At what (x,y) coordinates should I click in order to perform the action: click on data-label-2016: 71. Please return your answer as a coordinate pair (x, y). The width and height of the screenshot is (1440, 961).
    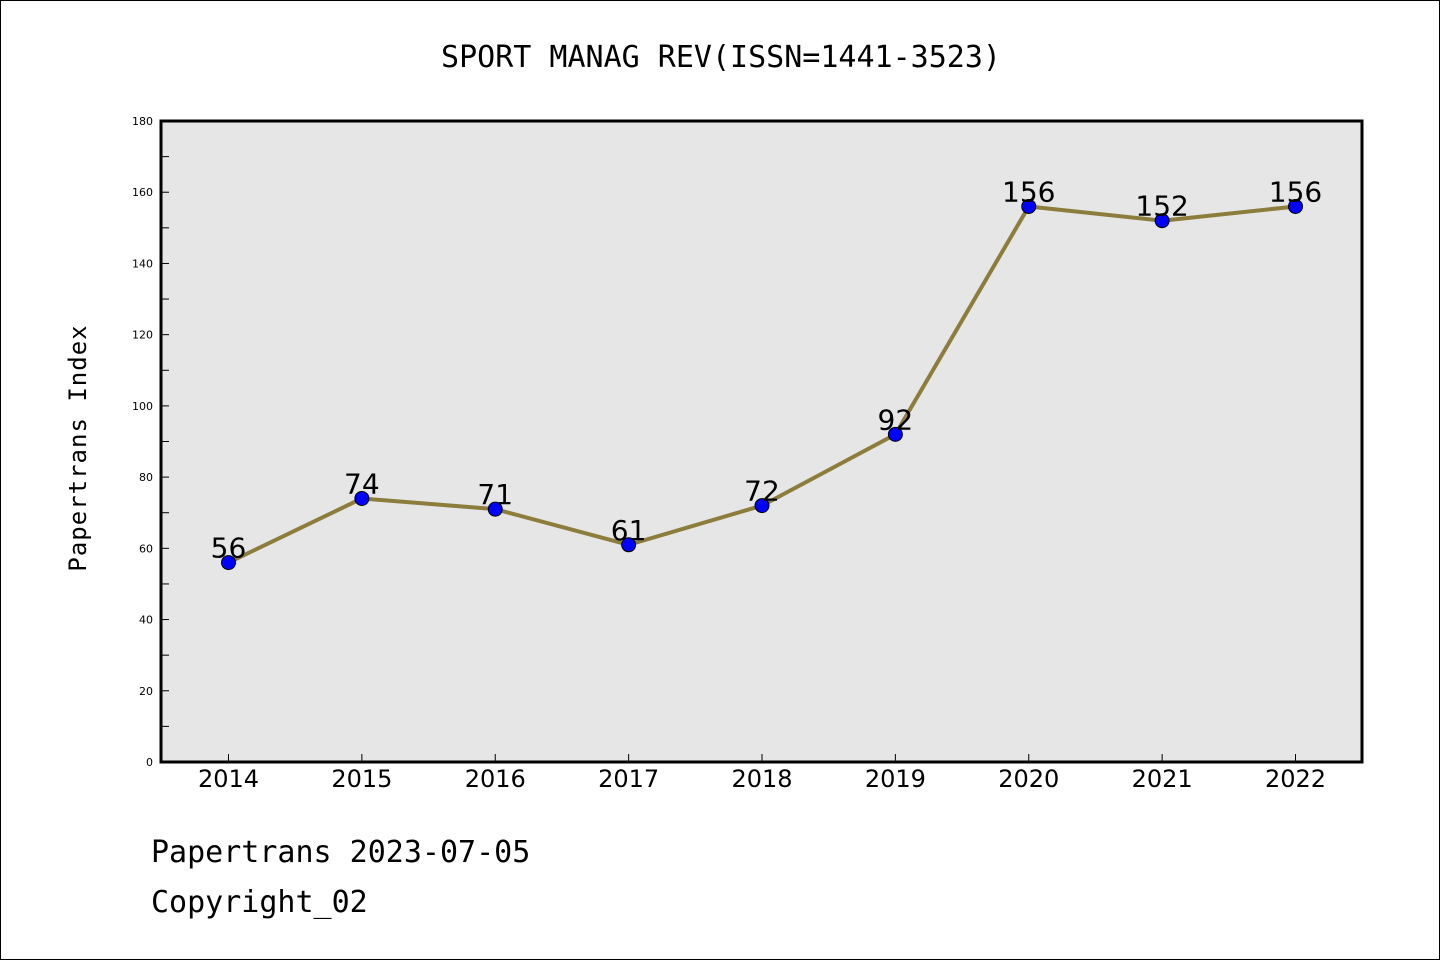
    Looking at the image, I should click on (495, 494).